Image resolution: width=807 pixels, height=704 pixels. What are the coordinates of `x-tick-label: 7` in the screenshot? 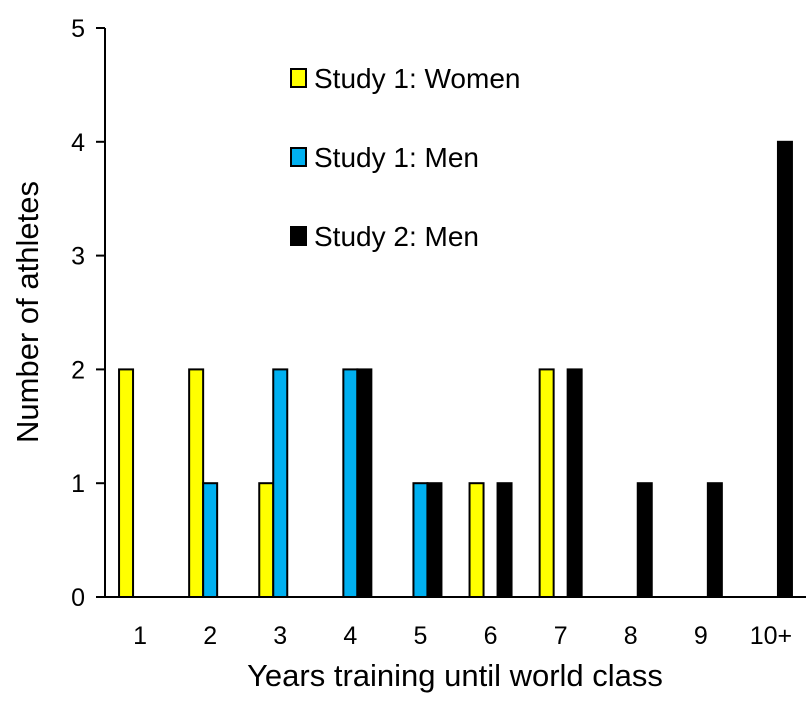 It's located at (561, 636).